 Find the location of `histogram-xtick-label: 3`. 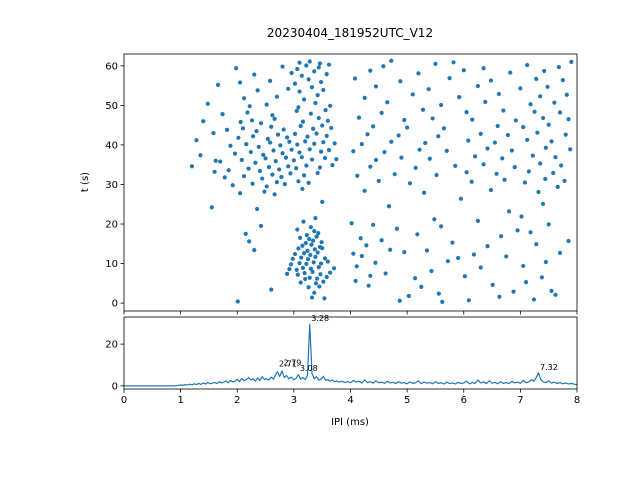

histogram-xtick-label: 3 is located at coordinates (294, 400).